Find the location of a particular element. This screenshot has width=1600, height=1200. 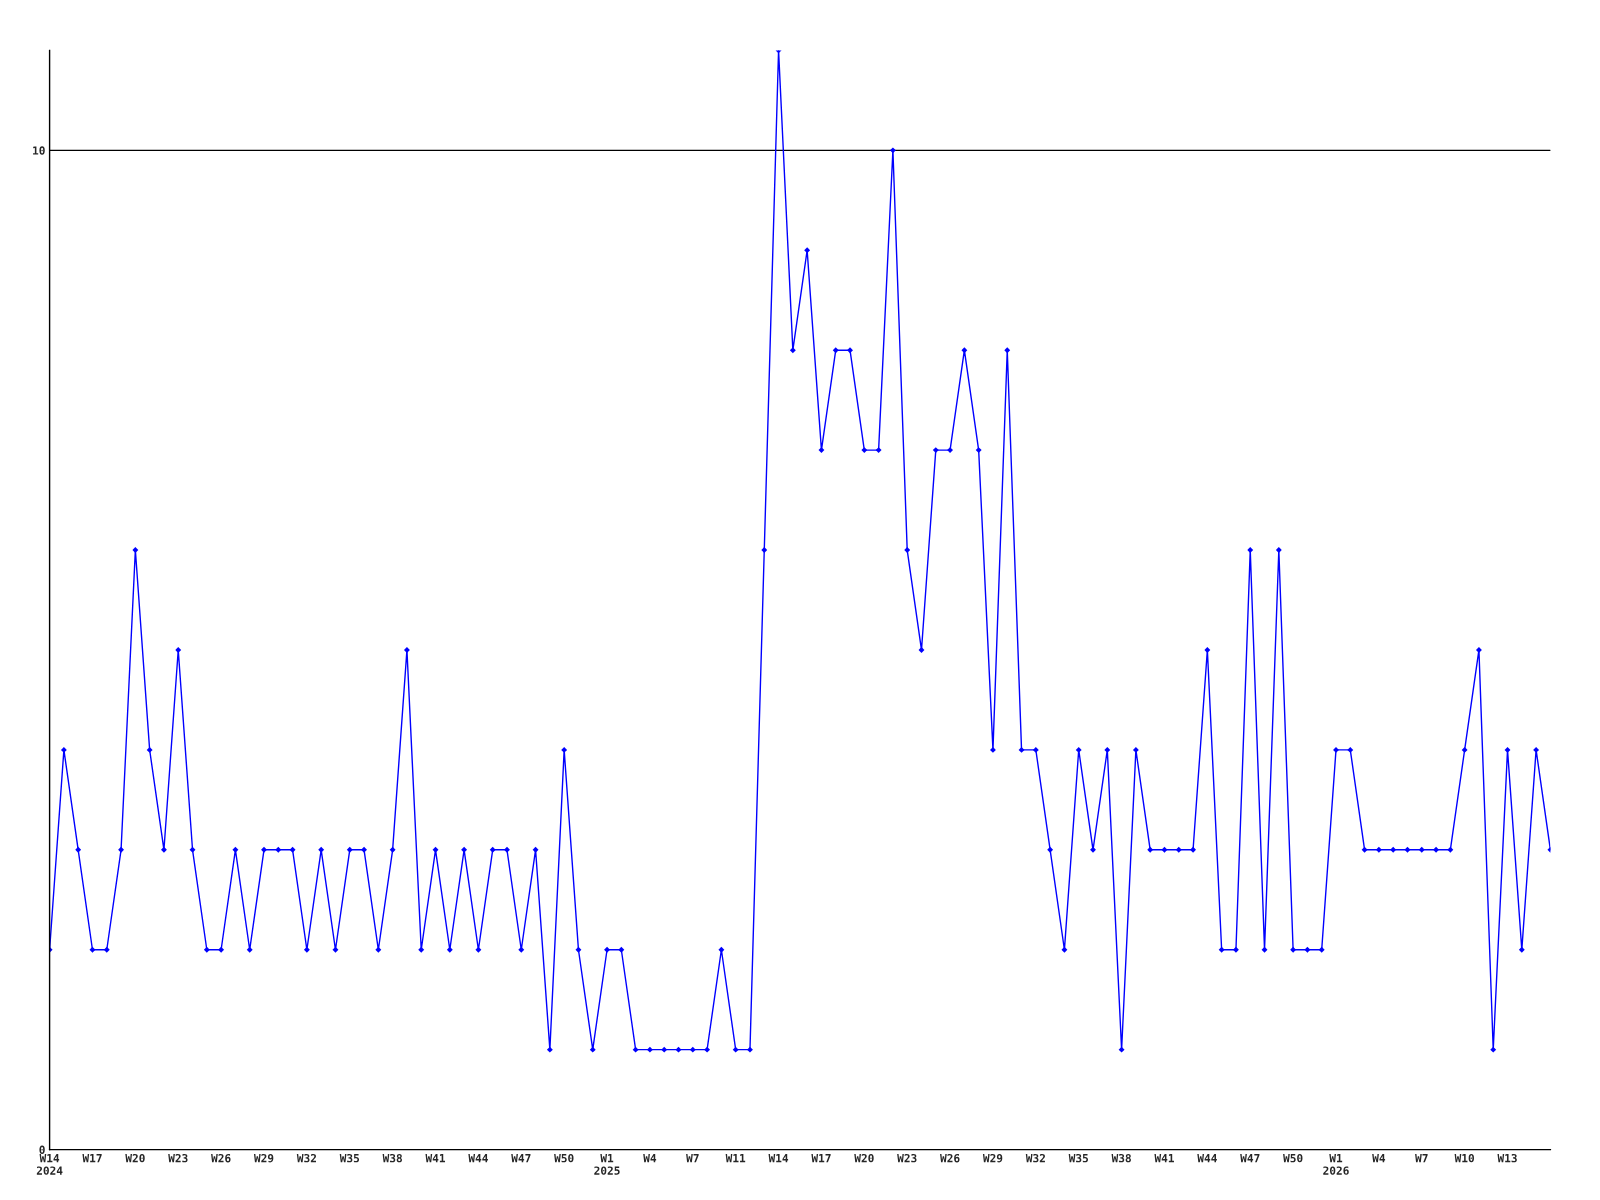

x-tick-label: W11 is located at coordinates (735, 1158).